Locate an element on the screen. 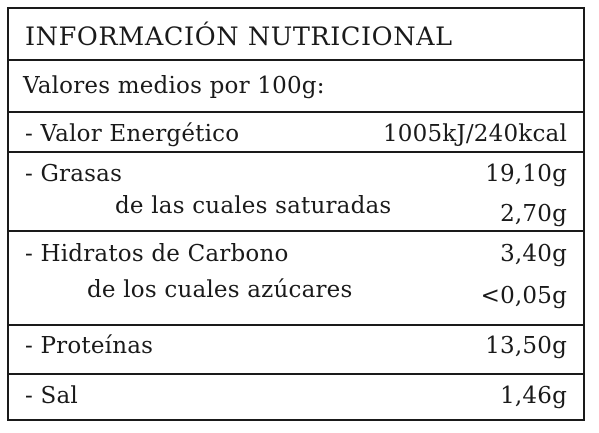 This screenshot has width=599, height=433. row-sugars-value: <0,05g is located at coordinates (523, 296).